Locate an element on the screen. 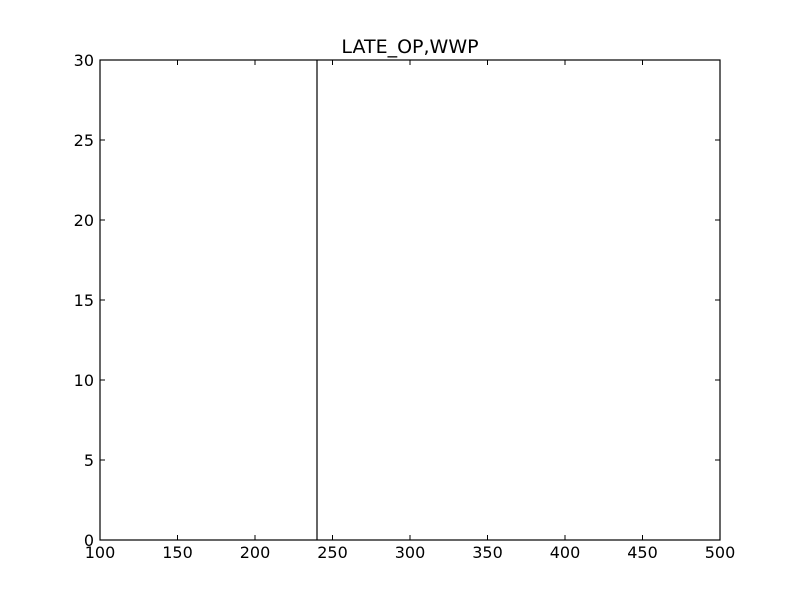 This screenshot has width=800, height=600. y-tick-label: 0 is located at coordinates (89, 540).